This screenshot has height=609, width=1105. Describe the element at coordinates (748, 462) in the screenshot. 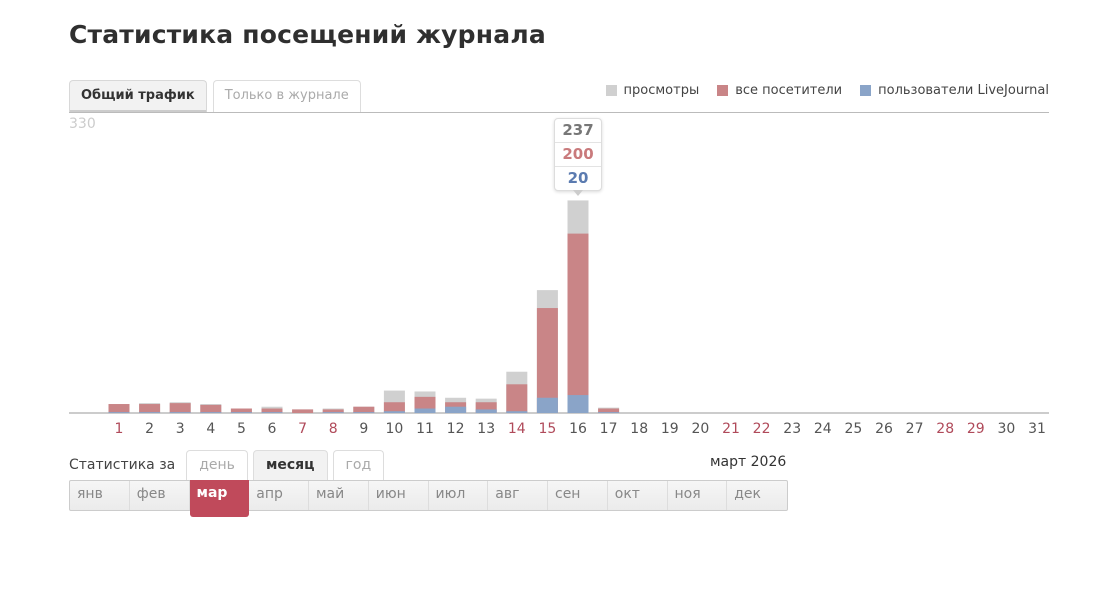

I see `current-period: март 2026` at that location.